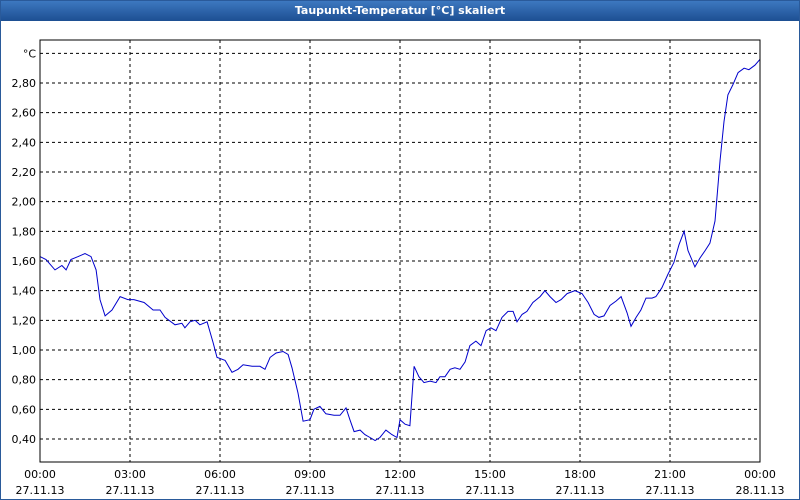 This screenshot has width=800, height=500. What do you see at coordinates (220, 474) in the screenshot?
I see `x-tick-label: 06:00` at bounding box center [220, 474].